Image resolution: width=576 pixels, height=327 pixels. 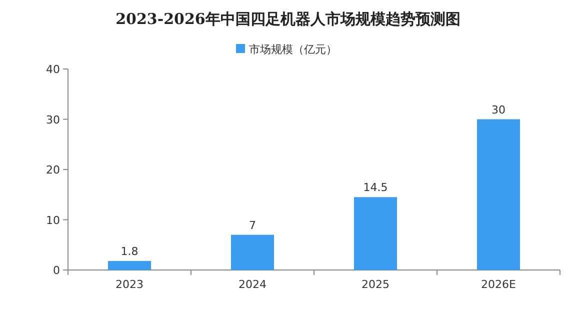 I want to click on x-tick-label: 2024, so click(x=252, y=284).